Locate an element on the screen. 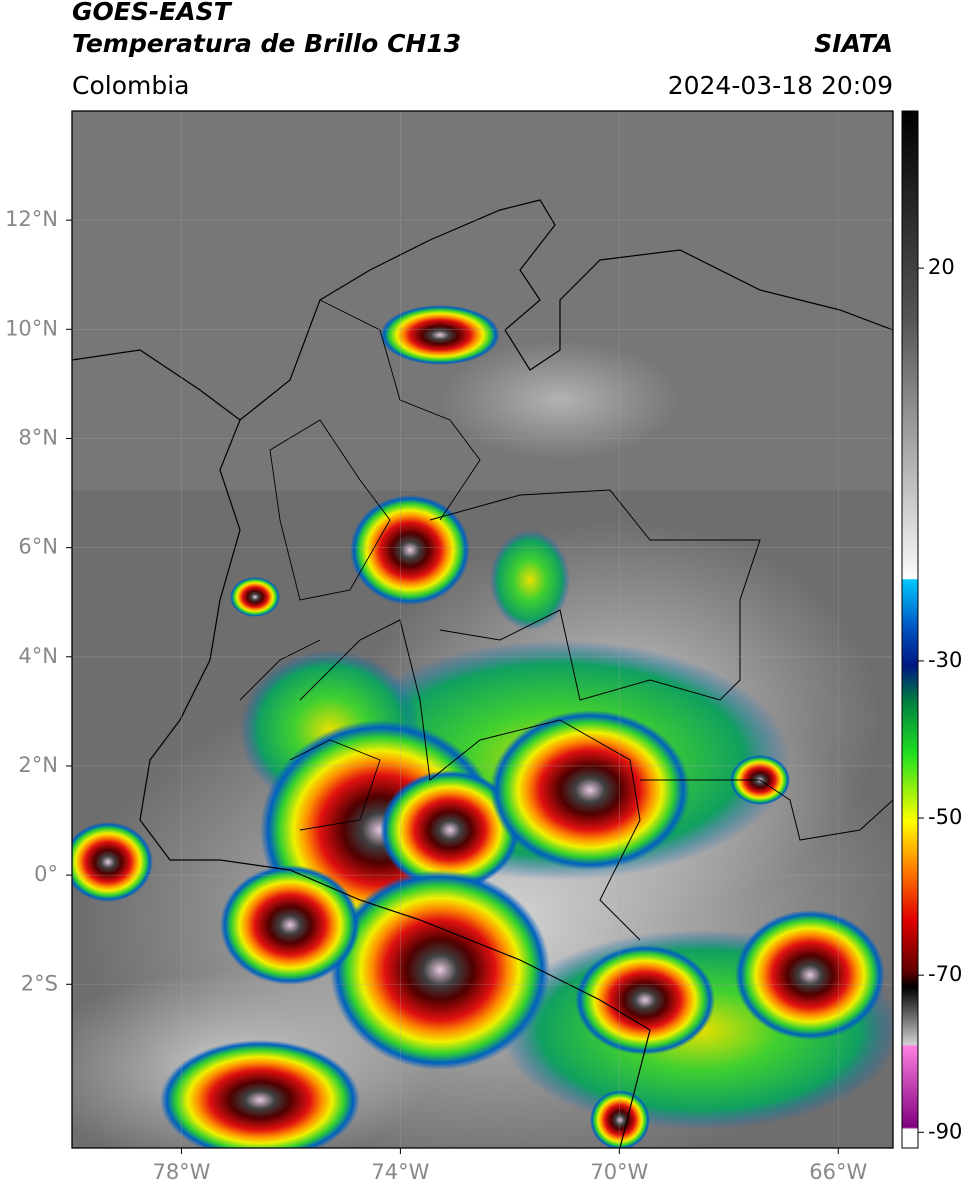 The width and height of the screenshot is (966, 1194). y-tick-label: 8°N is located at coordinates (38, 437).